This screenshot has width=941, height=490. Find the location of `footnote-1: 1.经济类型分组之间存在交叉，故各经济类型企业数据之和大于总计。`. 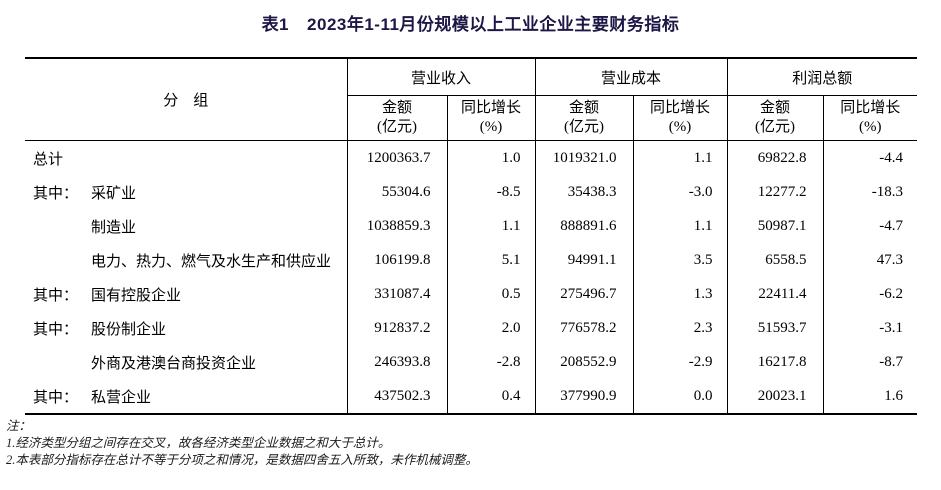

footnote-1: 1.经济类型分组之间存在交叉，故各经济类型企业数据之和大于总计。 is located at coordinates (198, 443).